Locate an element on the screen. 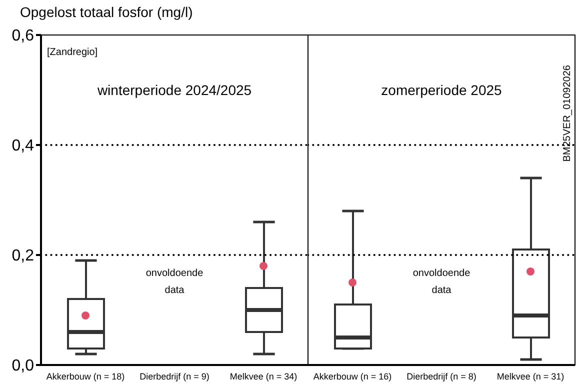 This screenshot has width=584, height=389. y-tick-label: 0,4 is located at coordinates (23, 146).